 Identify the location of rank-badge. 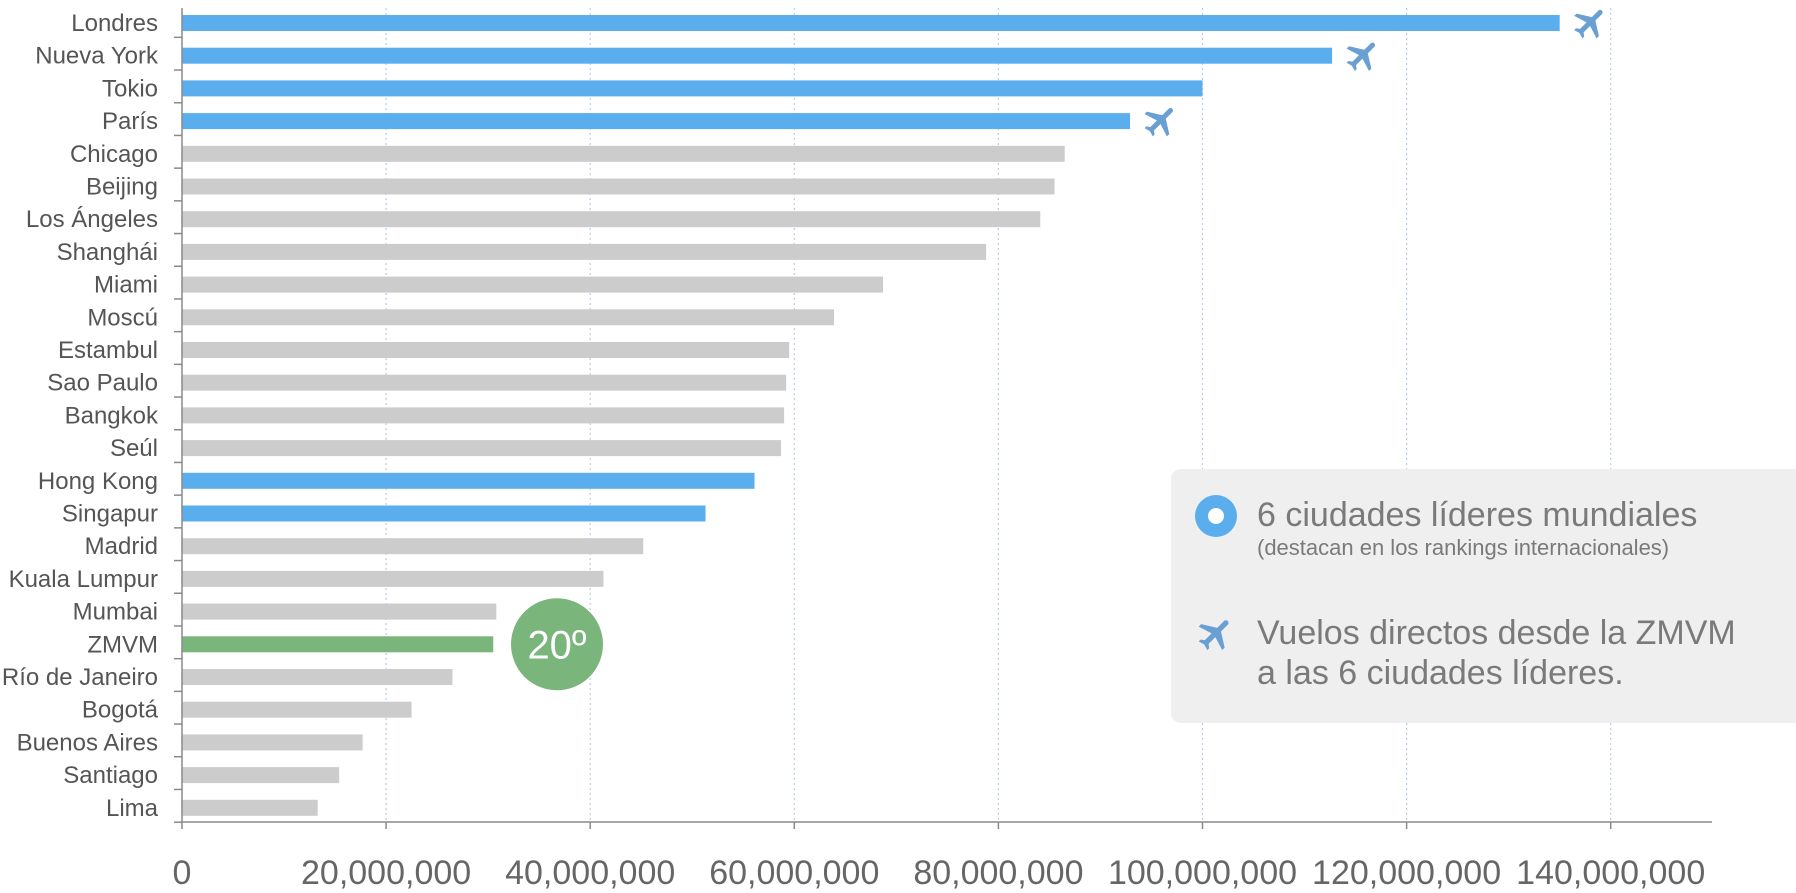
(557, 644).